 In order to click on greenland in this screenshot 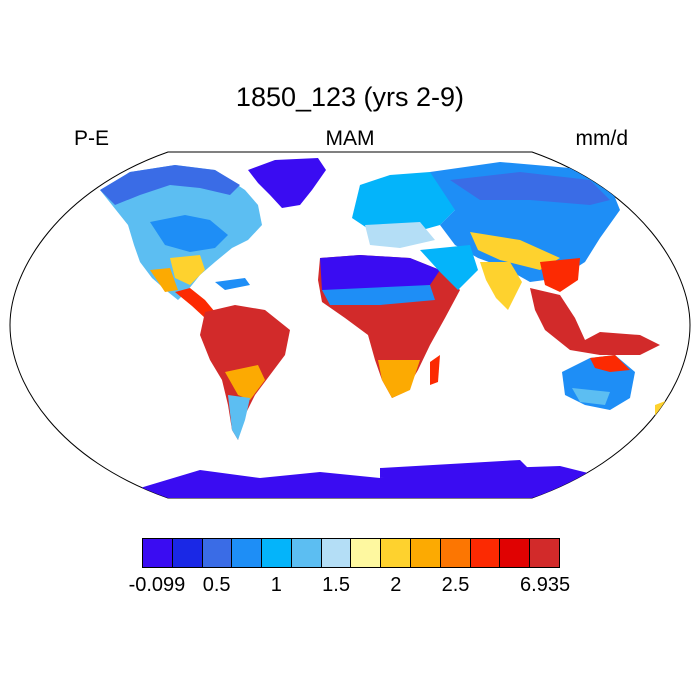, I will do `click(287, 183)`.